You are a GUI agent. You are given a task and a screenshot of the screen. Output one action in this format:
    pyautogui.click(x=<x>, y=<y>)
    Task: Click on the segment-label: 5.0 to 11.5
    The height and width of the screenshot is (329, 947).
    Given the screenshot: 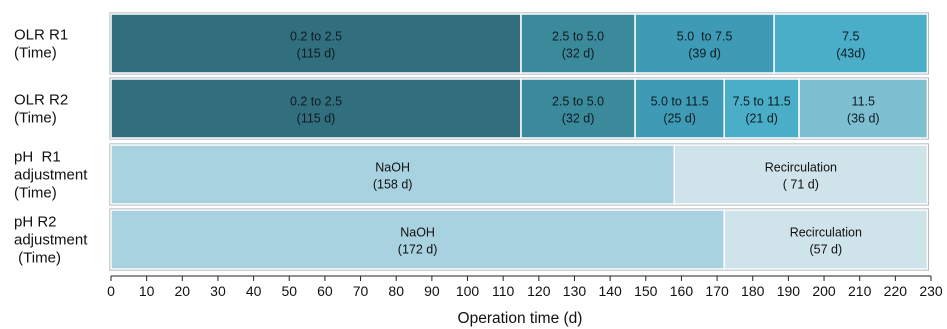 What is the action you would take?
    pyautogui.click(x=680, y=102)
    